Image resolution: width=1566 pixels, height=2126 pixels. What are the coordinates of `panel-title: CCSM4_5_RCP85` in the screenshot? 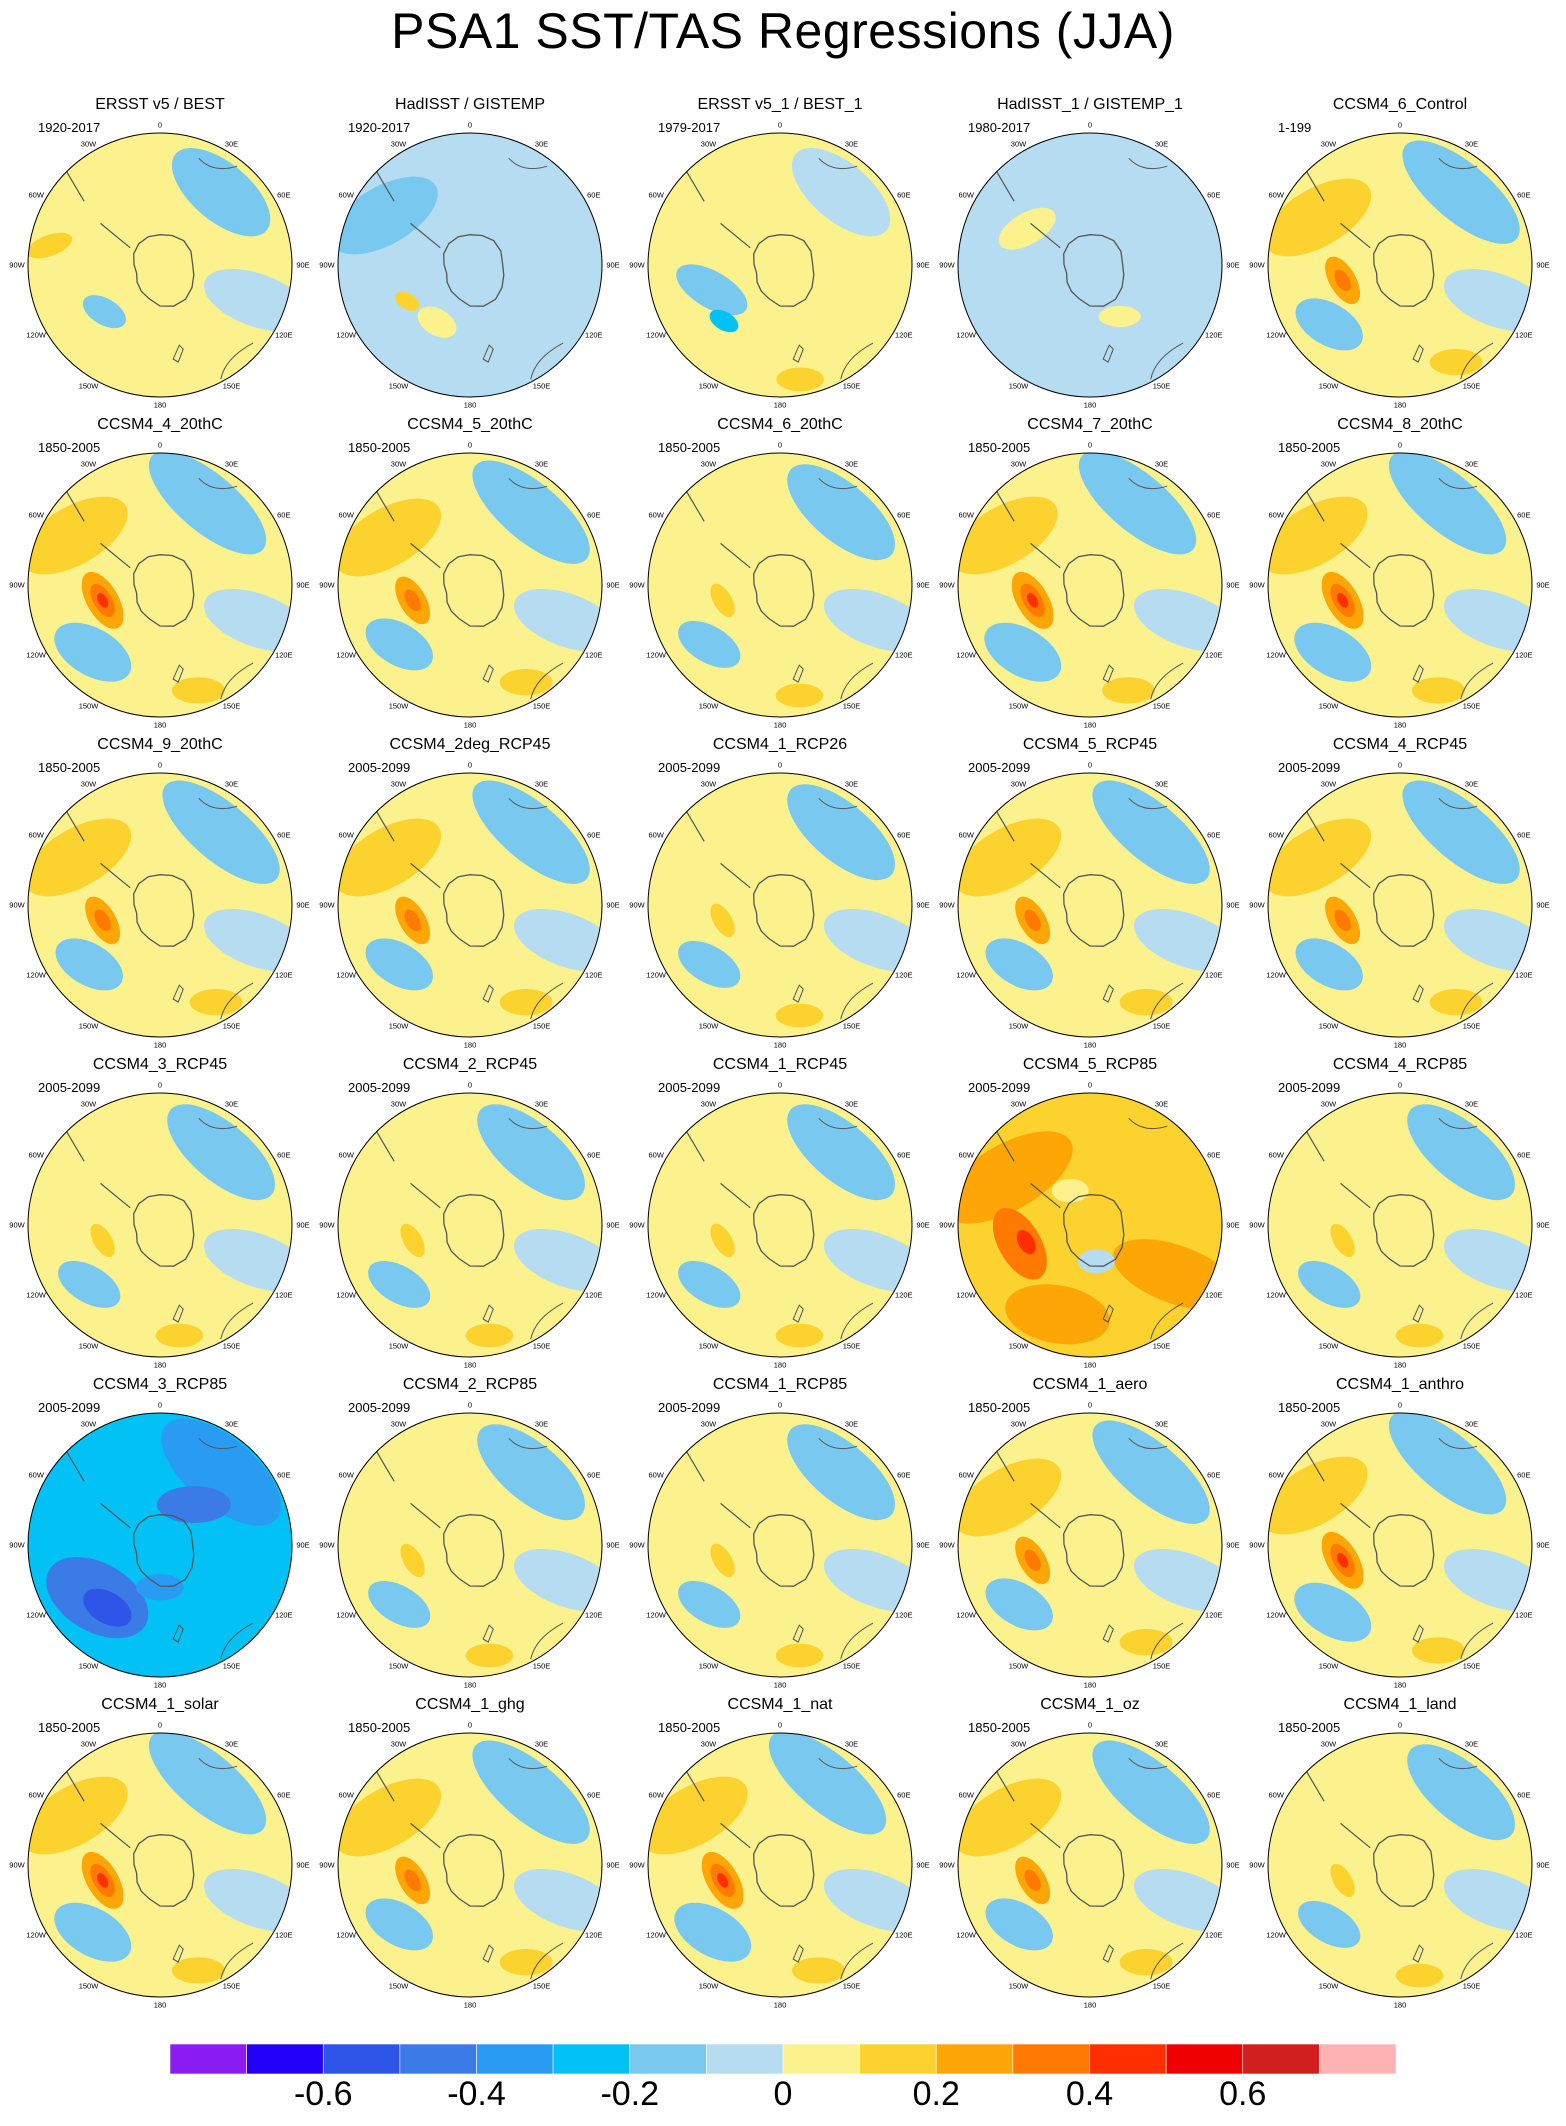 It's located at (1090, 1064).